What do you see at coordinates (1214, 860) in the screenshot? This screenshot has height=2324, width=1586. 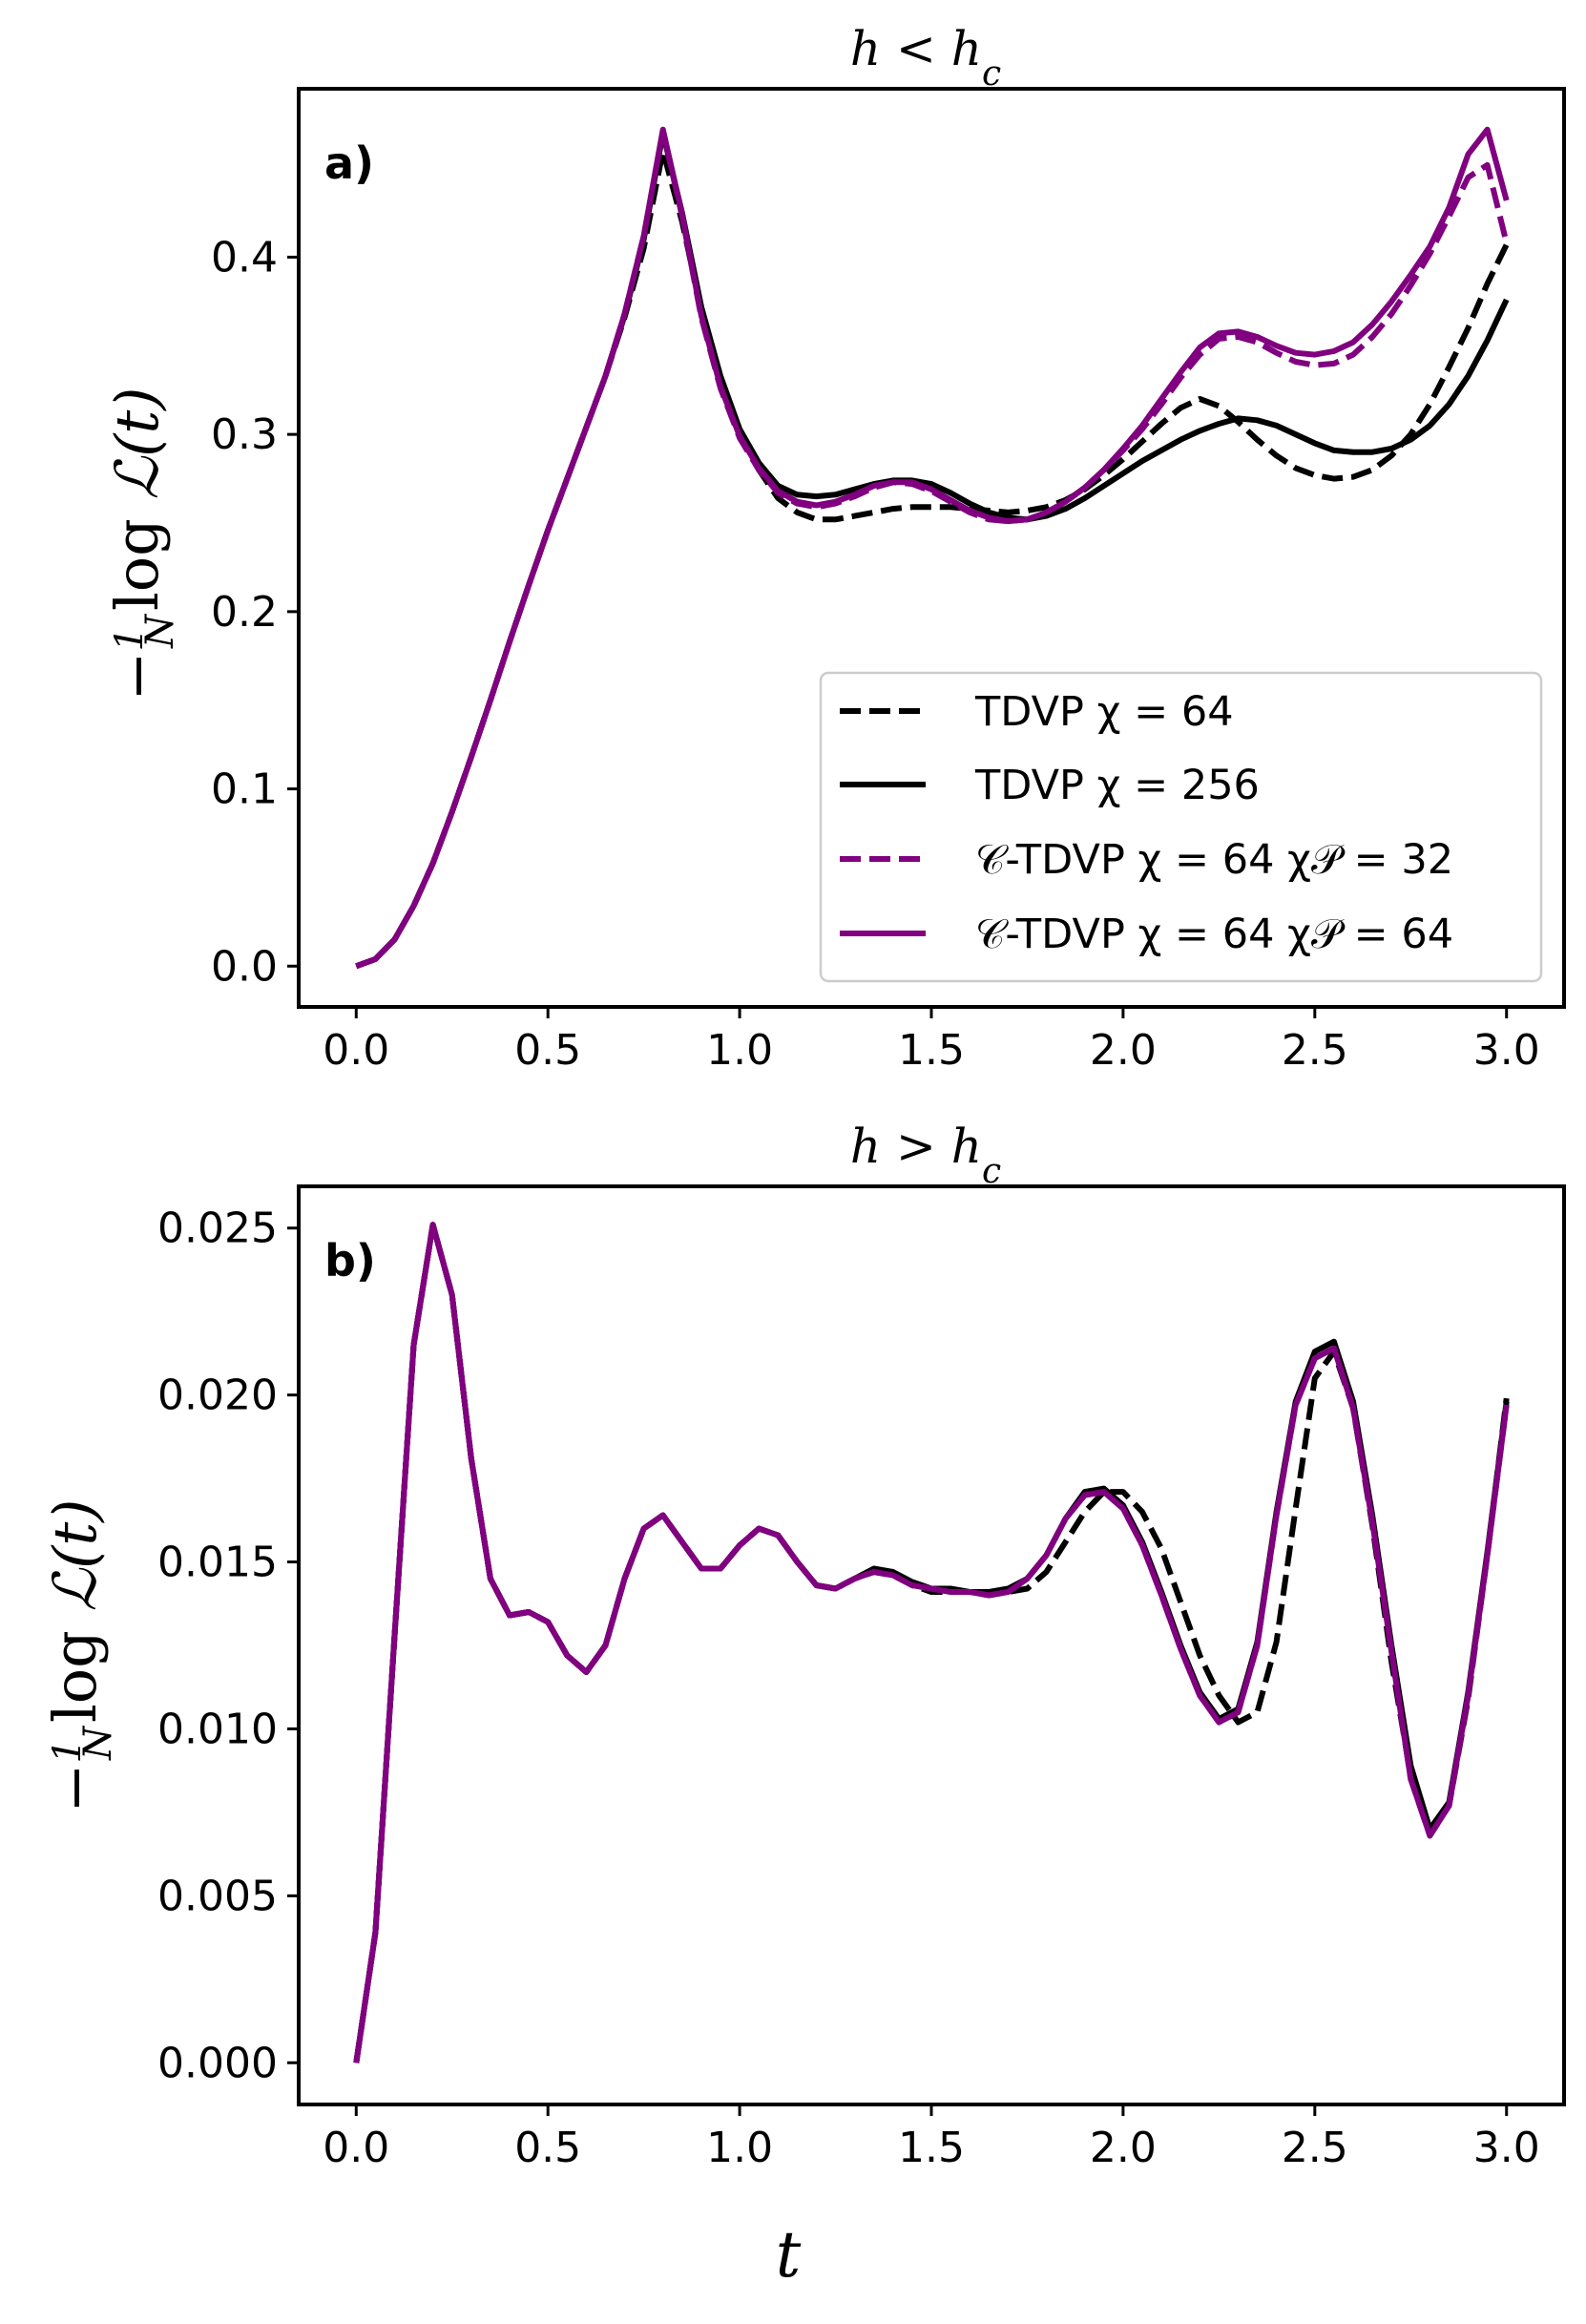 I see `legend-label-ctdvp-32: 𝒞-TDVP χ = 64 χ𝒫 = 32` at bounding box center [1214, 860].